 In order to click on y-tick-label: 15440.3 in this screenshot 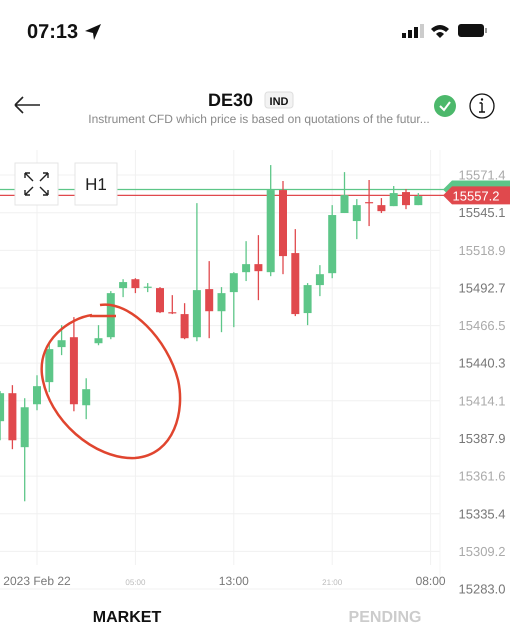, I will do `click(482, 363)`.